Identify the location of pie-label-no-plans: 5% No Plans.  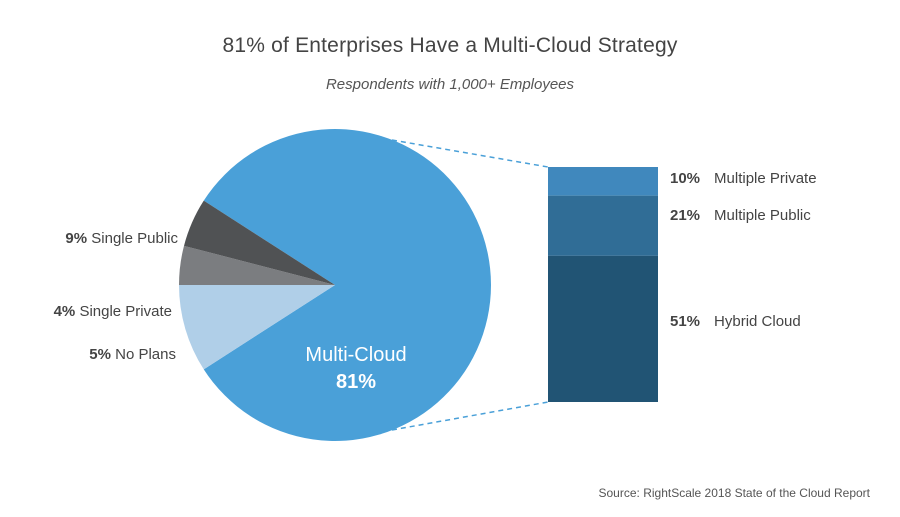
(132, 354).